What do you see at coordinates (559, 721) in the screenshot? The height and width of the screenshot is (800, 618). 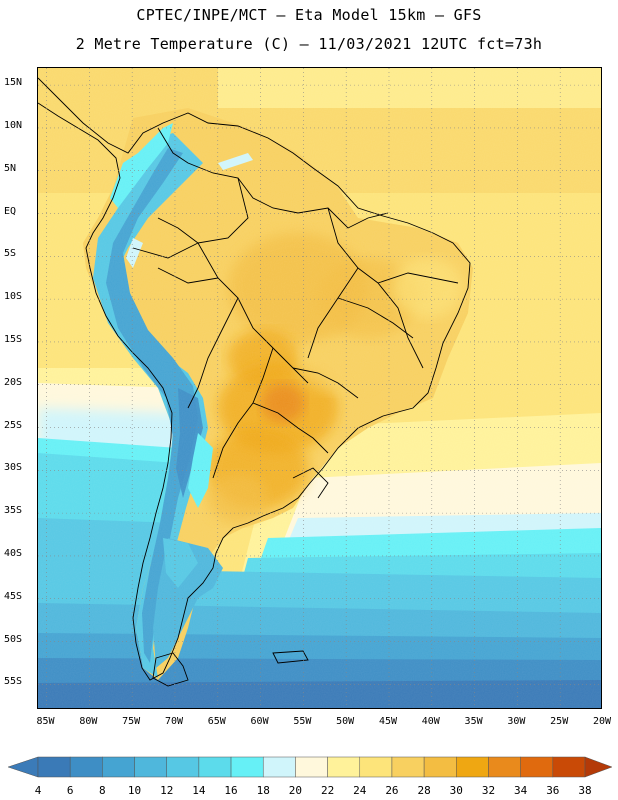 I see `lon-tick-label: 25W` at bounding box center [559, 721].